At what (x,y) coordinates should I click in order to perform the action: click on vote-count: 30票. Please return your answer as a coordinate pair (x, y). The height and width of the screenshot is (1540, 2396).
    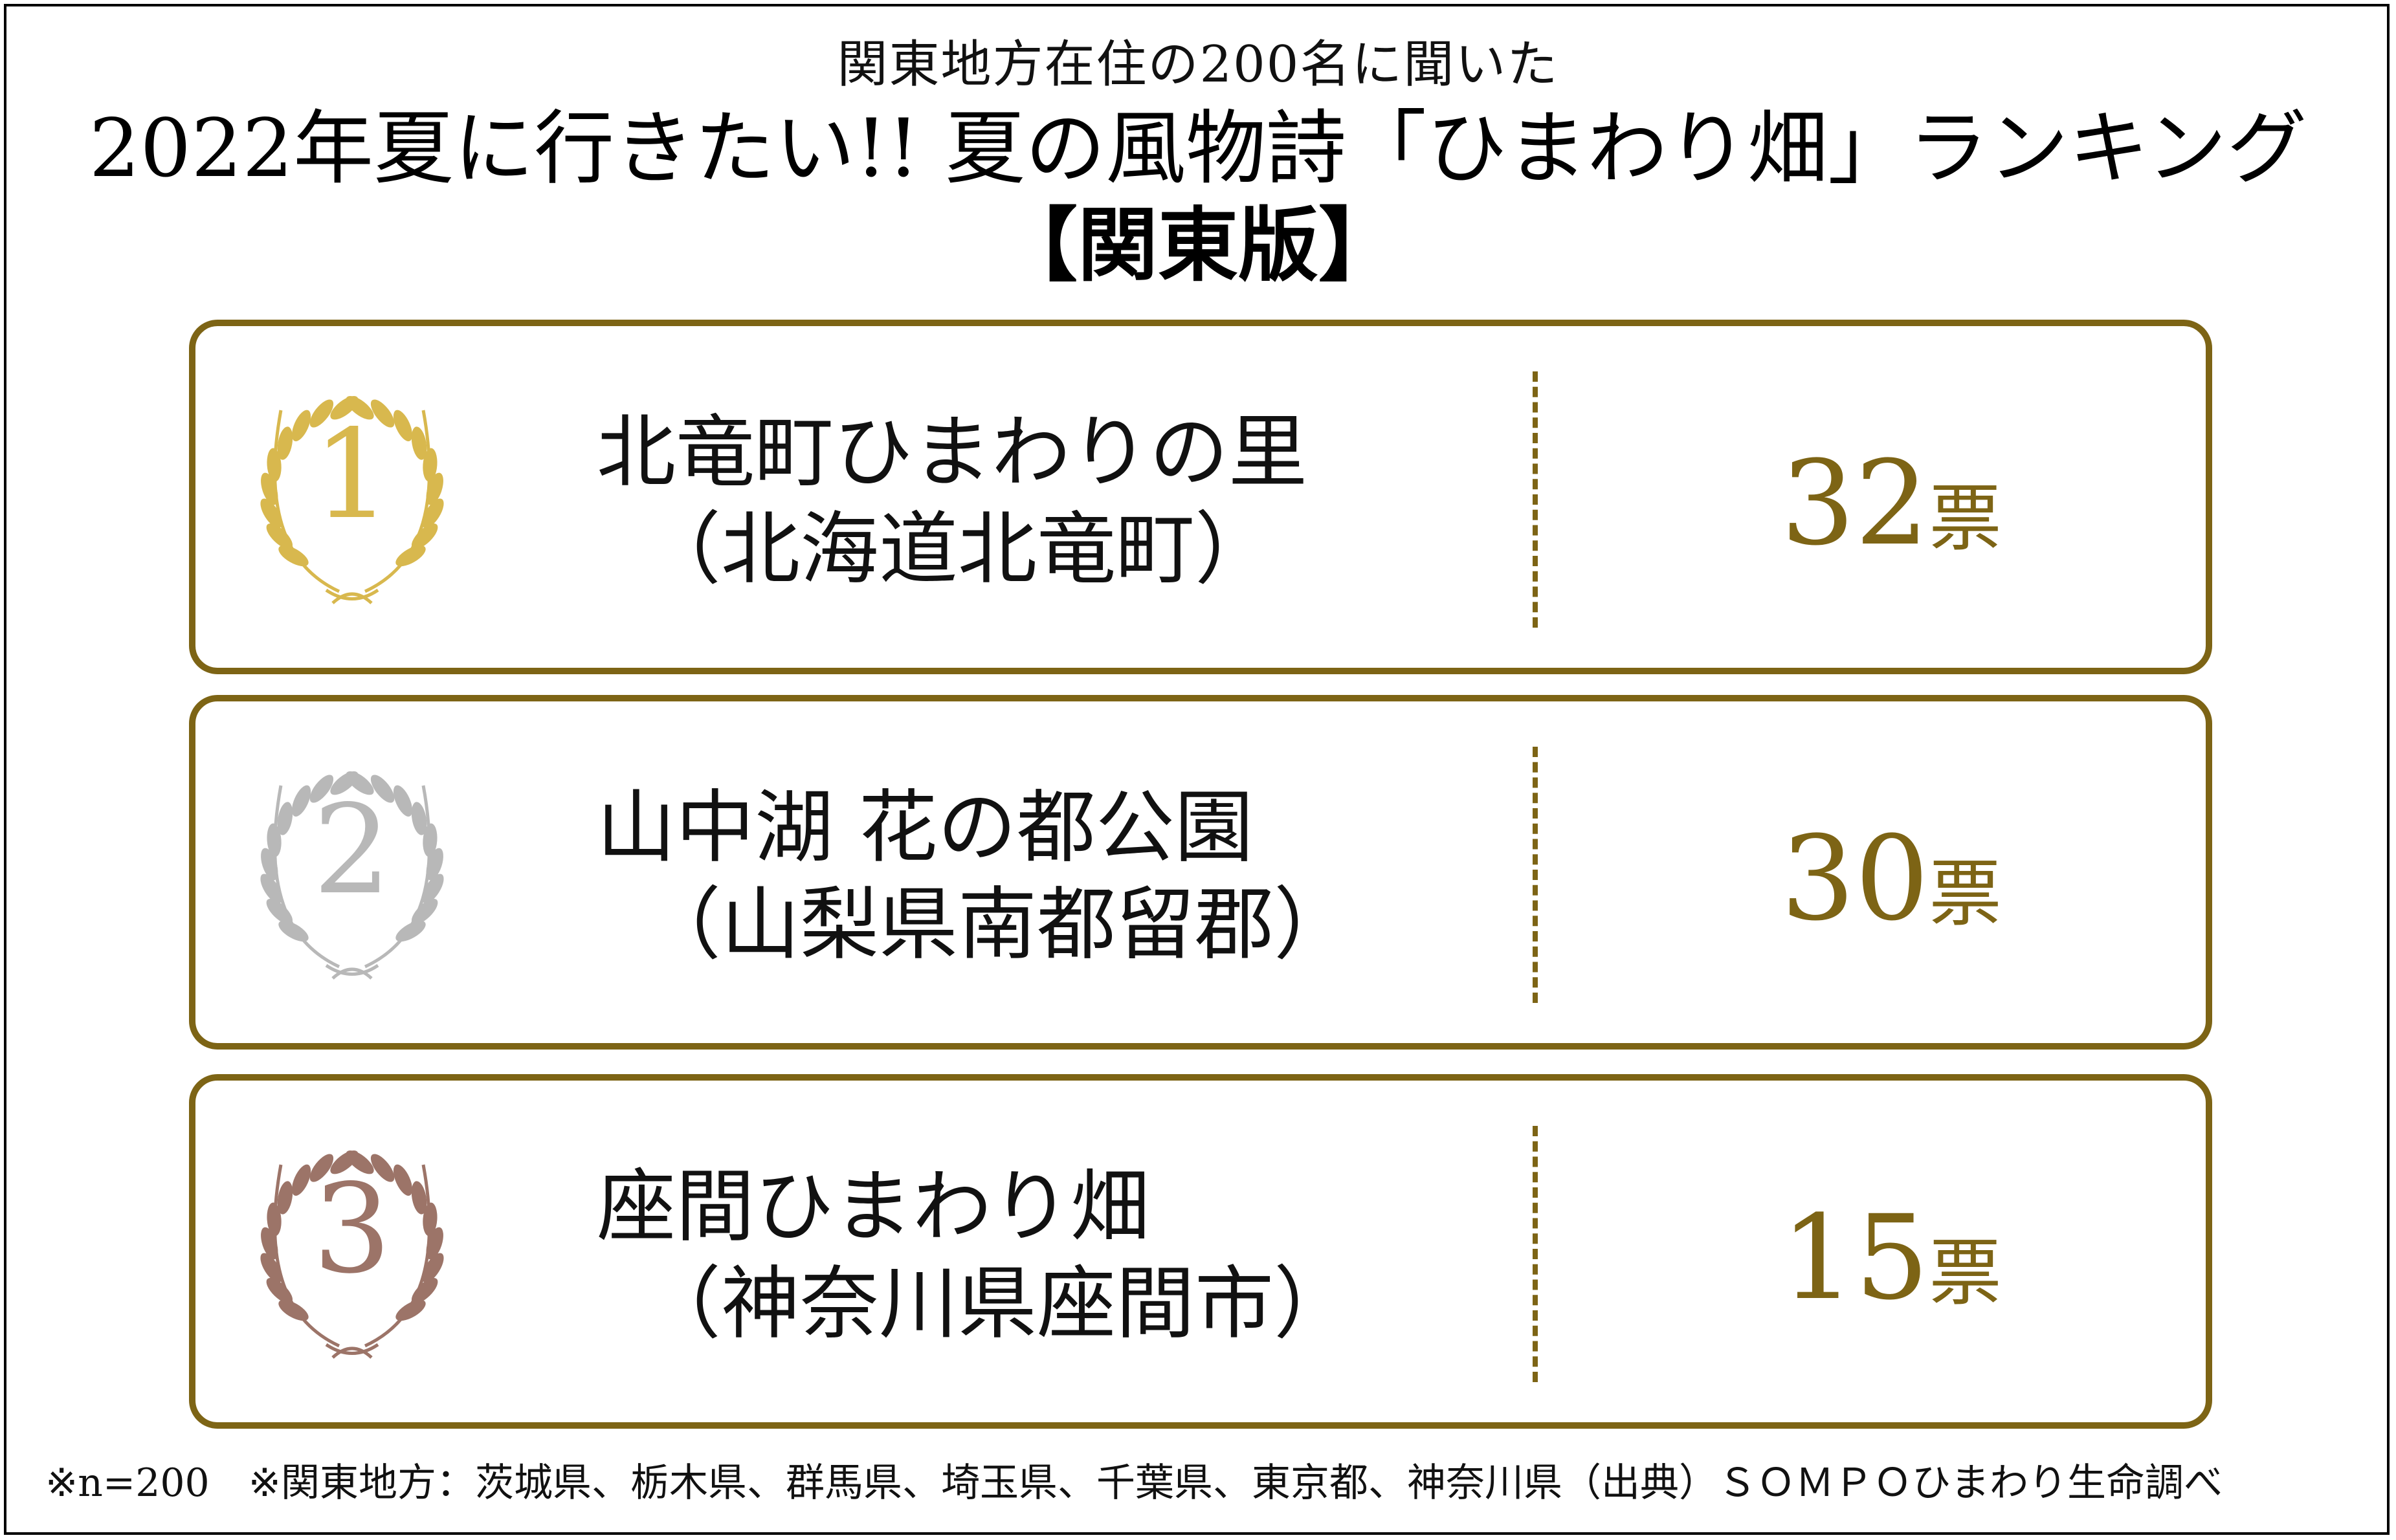
    Looking at the image, I should click on (1891, 887).